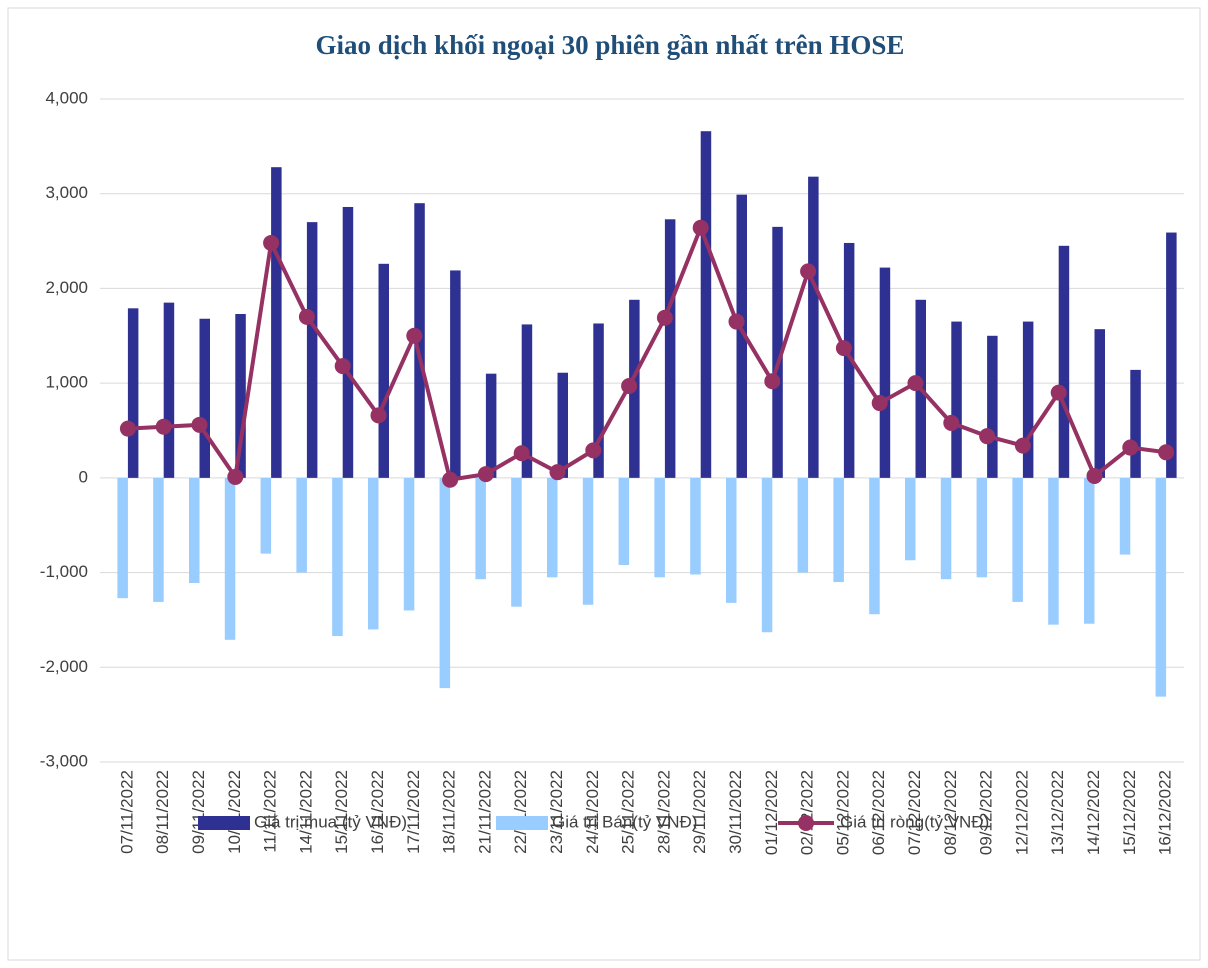 The width and height of the screenshot is (1208, 968). Describe the element at coordinates (66, 97) in the screenshot. I see `y-tick-label: 4,000` at that location.